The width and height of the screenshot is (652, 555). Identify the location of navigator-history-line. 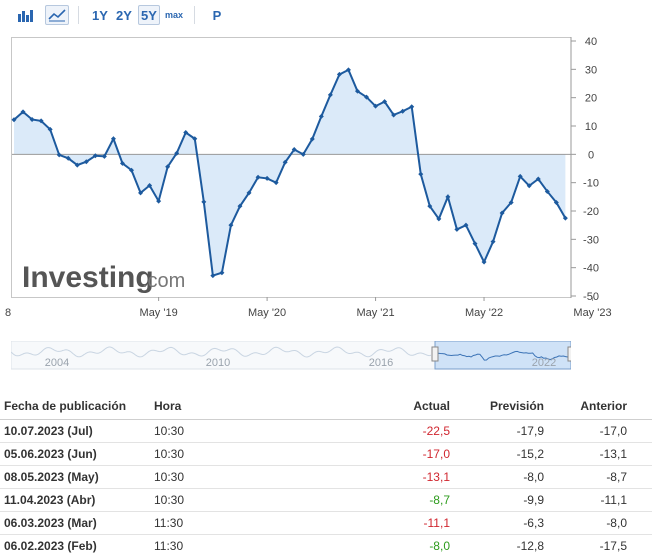
(221, 352).